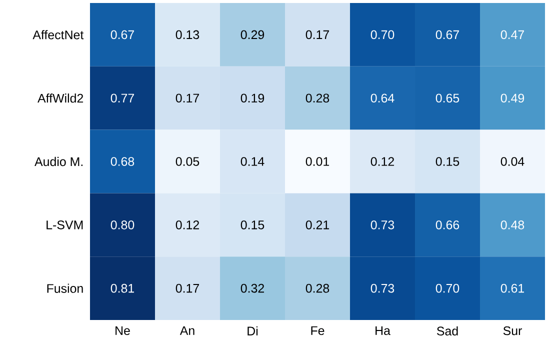 Image resolution: width=550 pixels, height=351 pixels. Describe the element at coordinates (188, 35) in the screenshot. I see `data-label: 0.13` at that location.